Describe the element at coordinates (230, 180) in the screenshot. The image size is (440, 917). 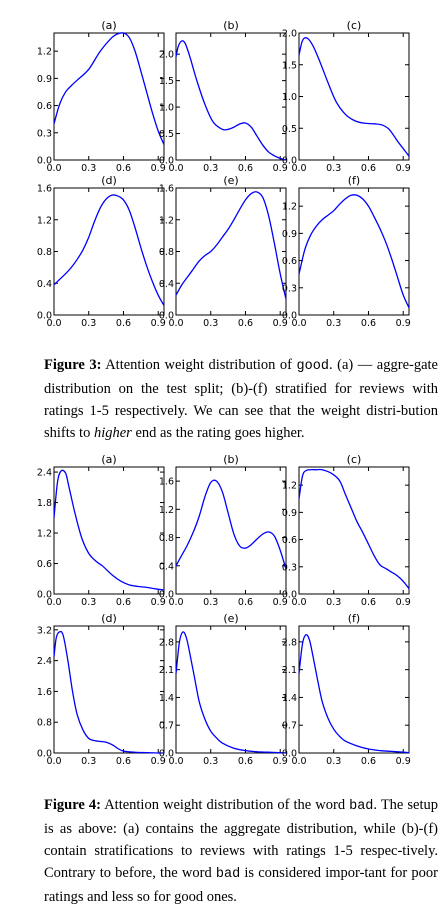
I see `fig3-panel-5-title: (e)` at that location.